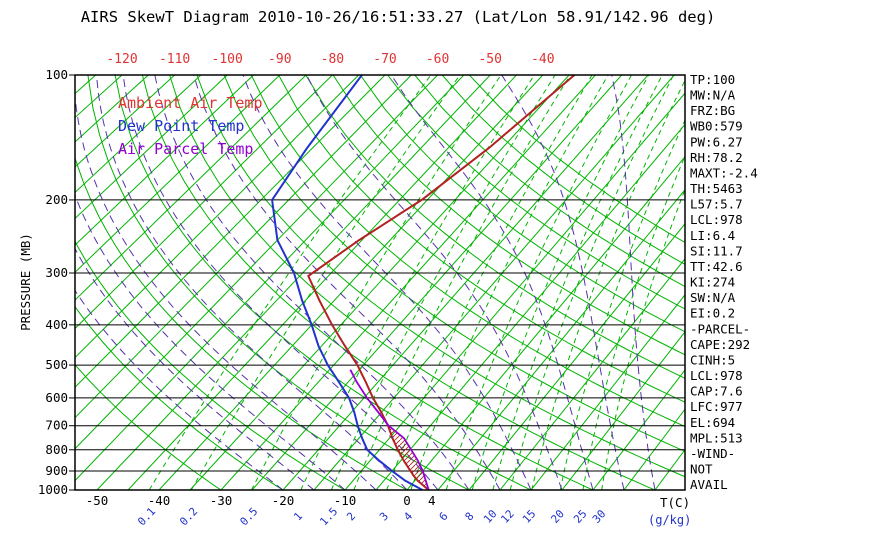 This screenshot has height=560, width=870. Describe the element at coordinates (146, 516) in the screenshot. I see `mixing-ratio-tick-label: 0.1` at that location.